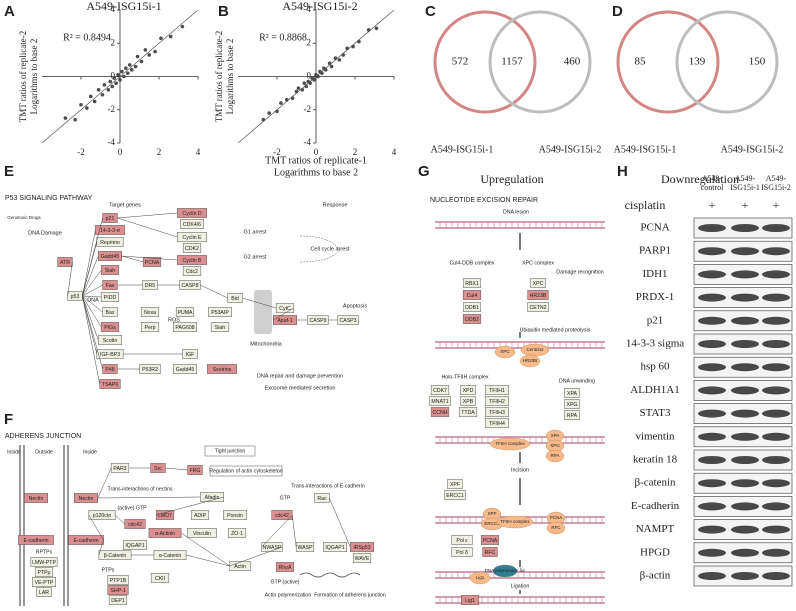 The height and width of the screenshot is (611, 796). I want to click on panel-letter: C, so click(430, 11).